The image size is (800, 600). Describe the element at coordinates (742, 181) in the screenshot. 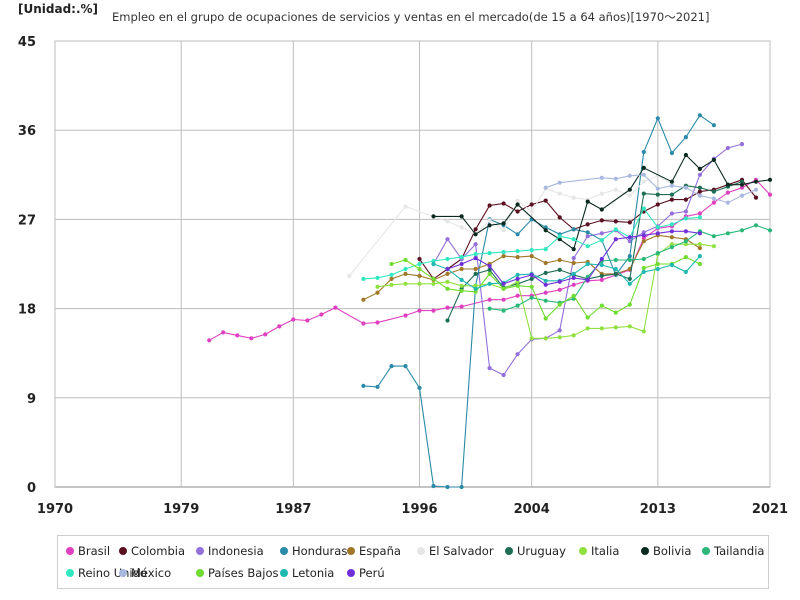

I see `data-point-uruguay` at that location.